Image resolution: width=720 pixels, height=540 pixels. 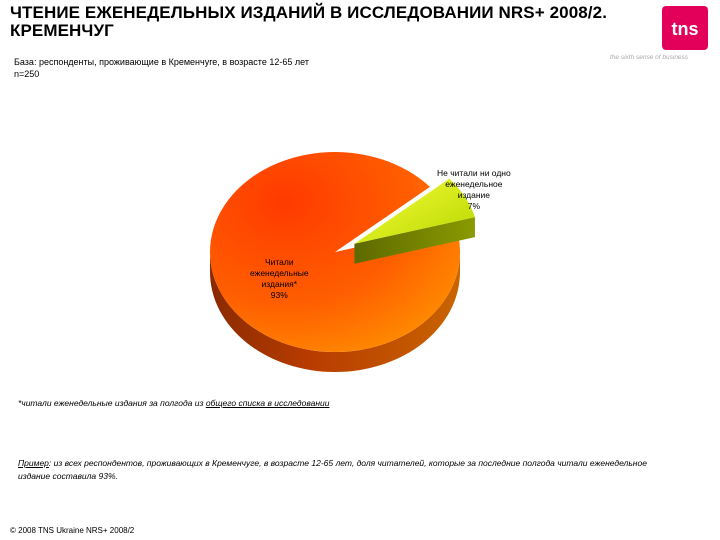 I want to click on tns-logo: tns, so click(x=685, y=28).